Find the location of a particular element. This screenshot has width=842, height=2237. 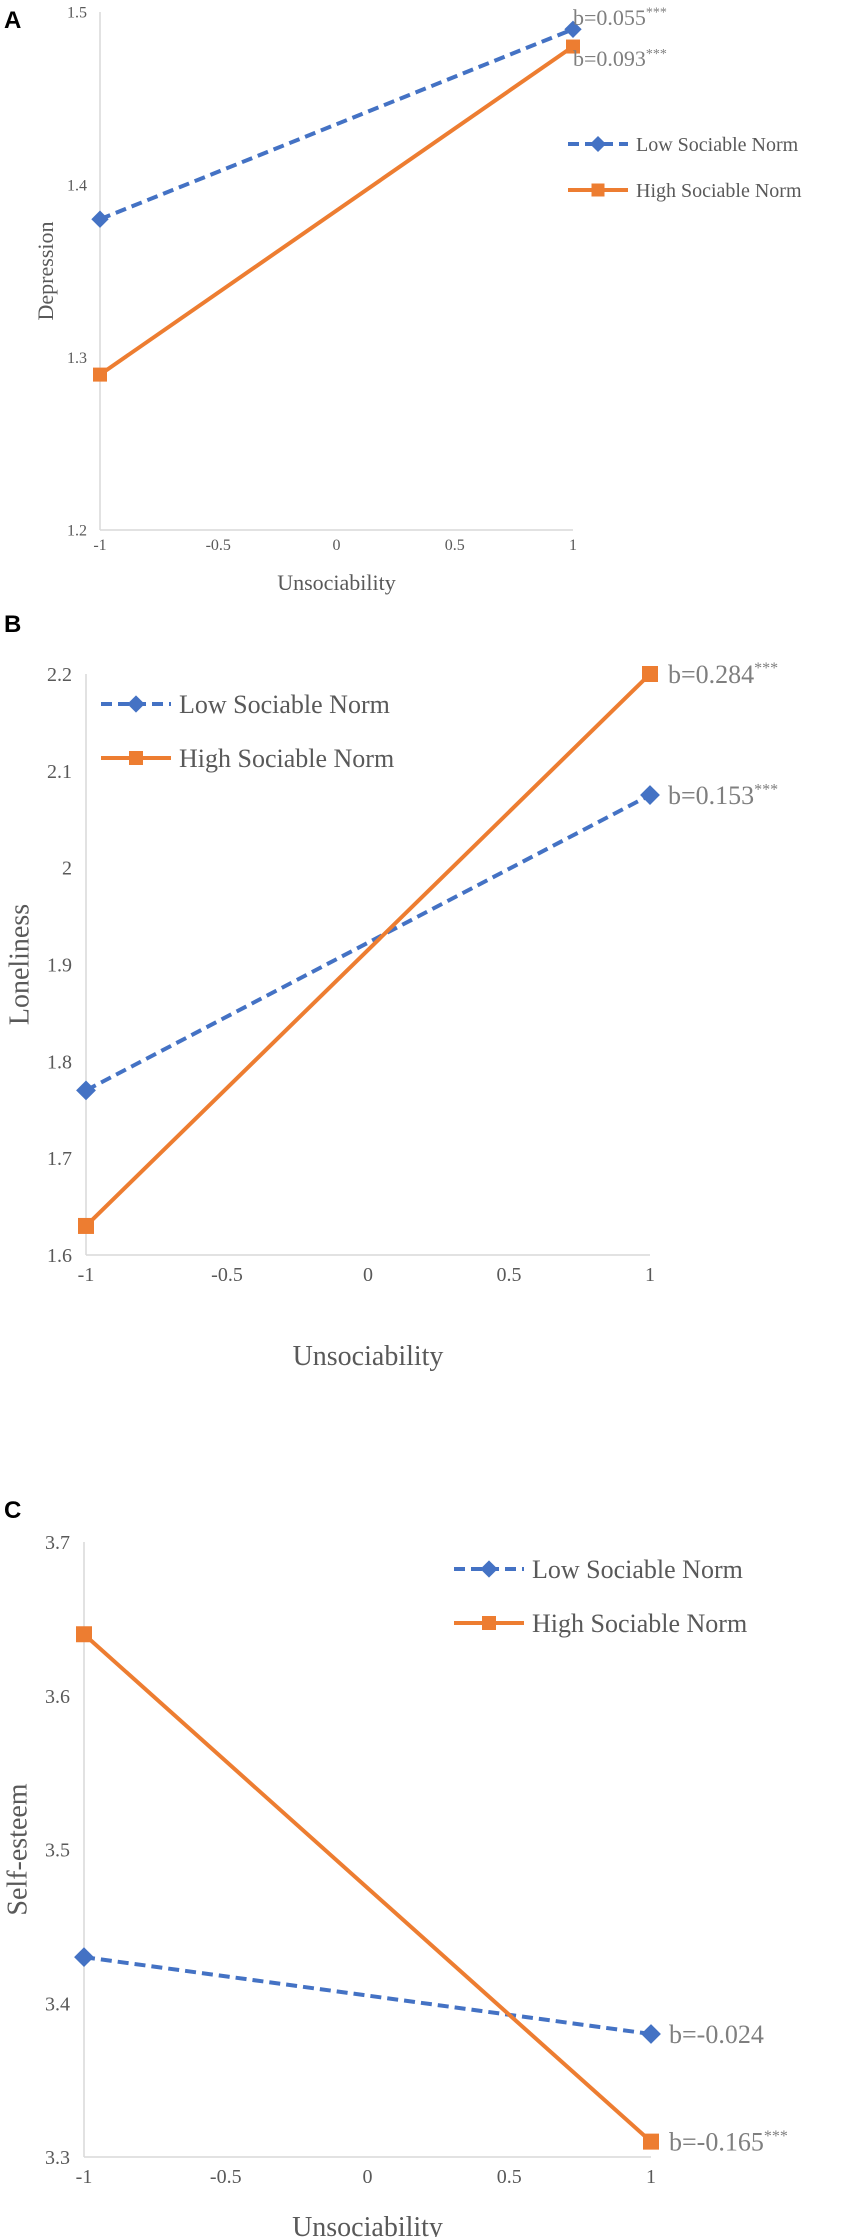

panel-letter: B is located at coordinates (12, 624).